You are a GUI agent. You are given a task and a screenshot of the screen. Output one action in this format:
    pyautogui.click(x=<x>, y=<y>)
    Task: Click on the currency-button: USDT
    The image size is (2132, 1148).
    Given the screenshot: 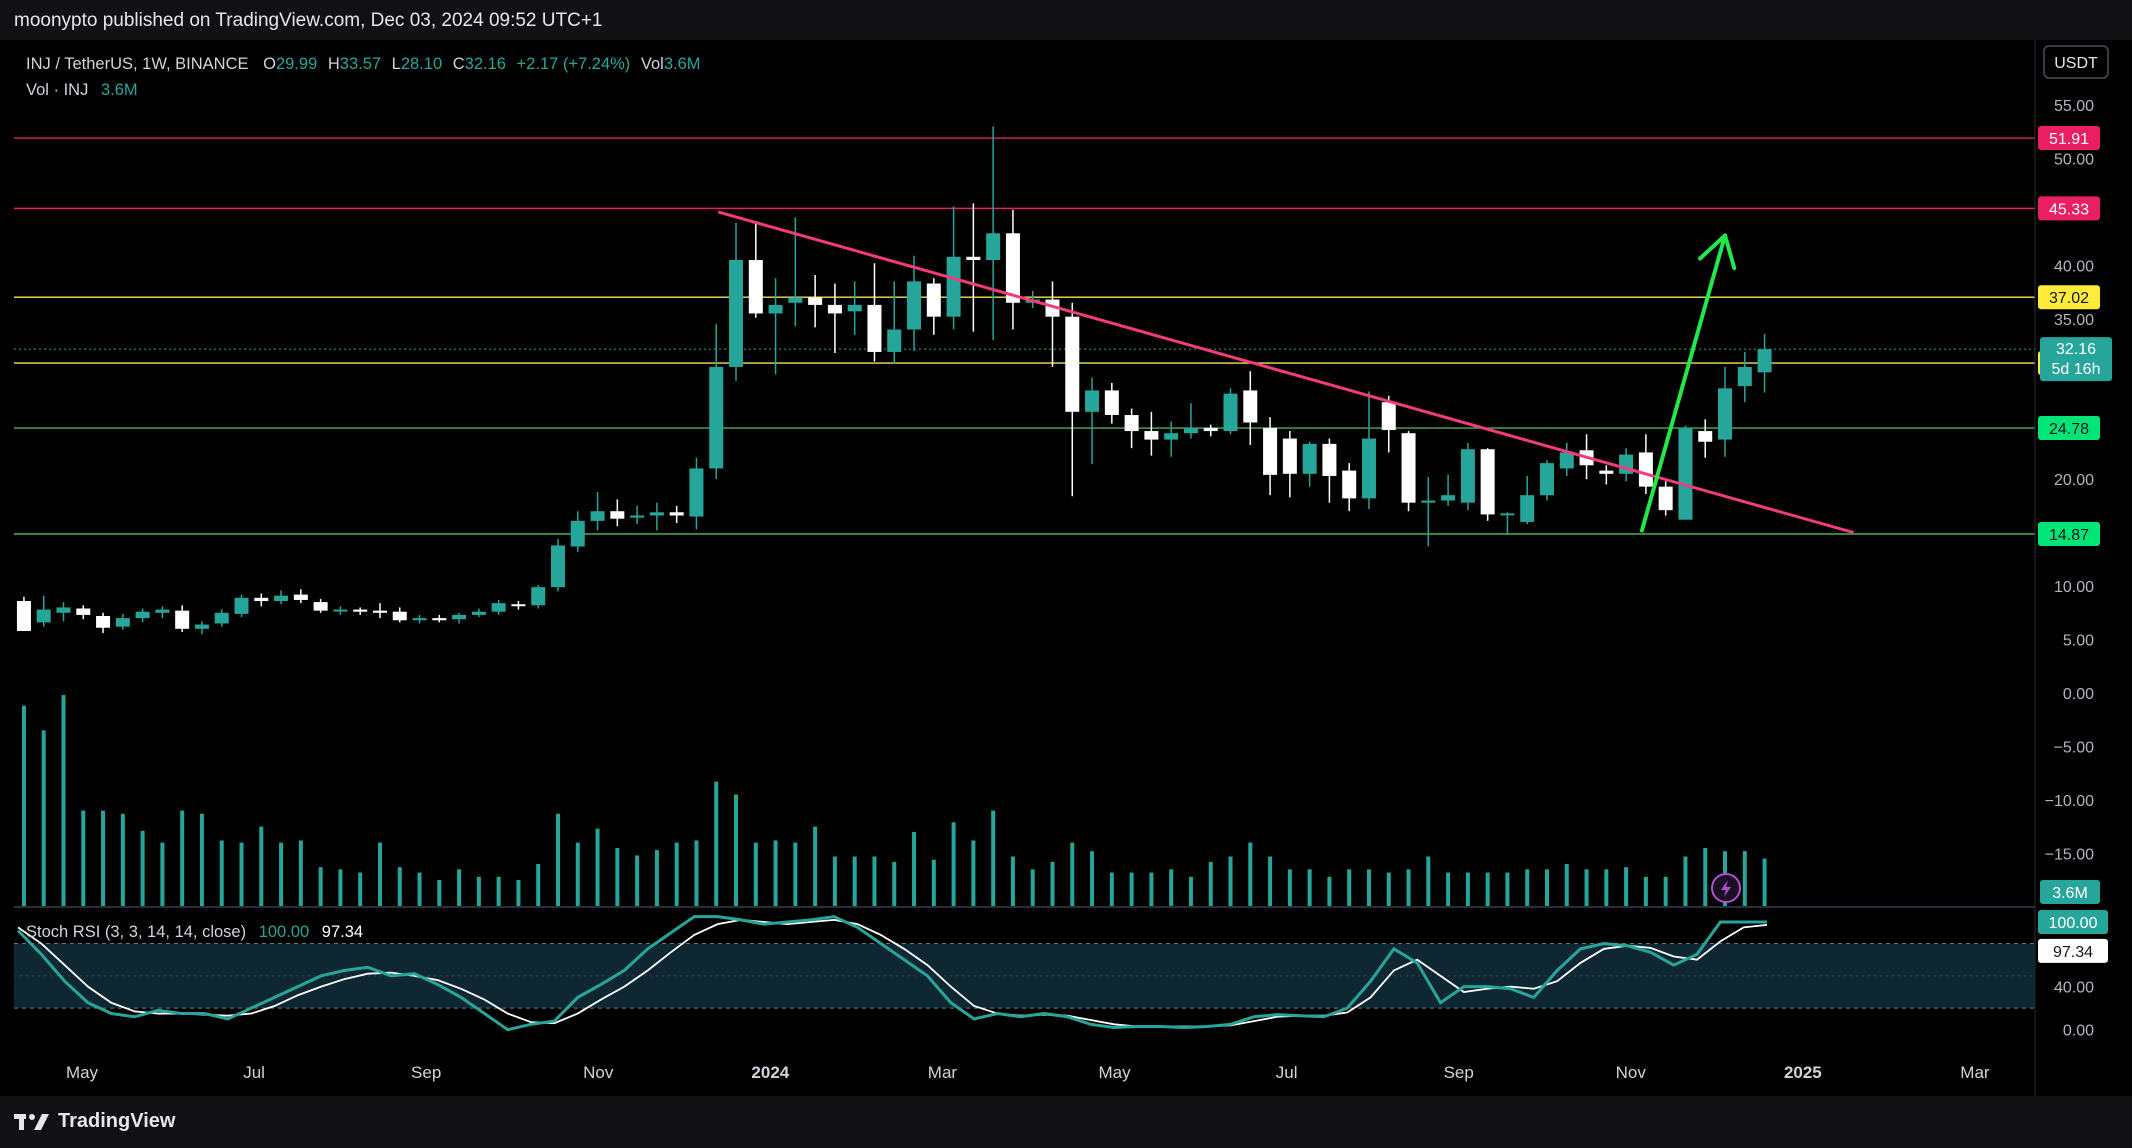 What is the action you would take?
    pyautogui.click(x=2076, y=62)
    